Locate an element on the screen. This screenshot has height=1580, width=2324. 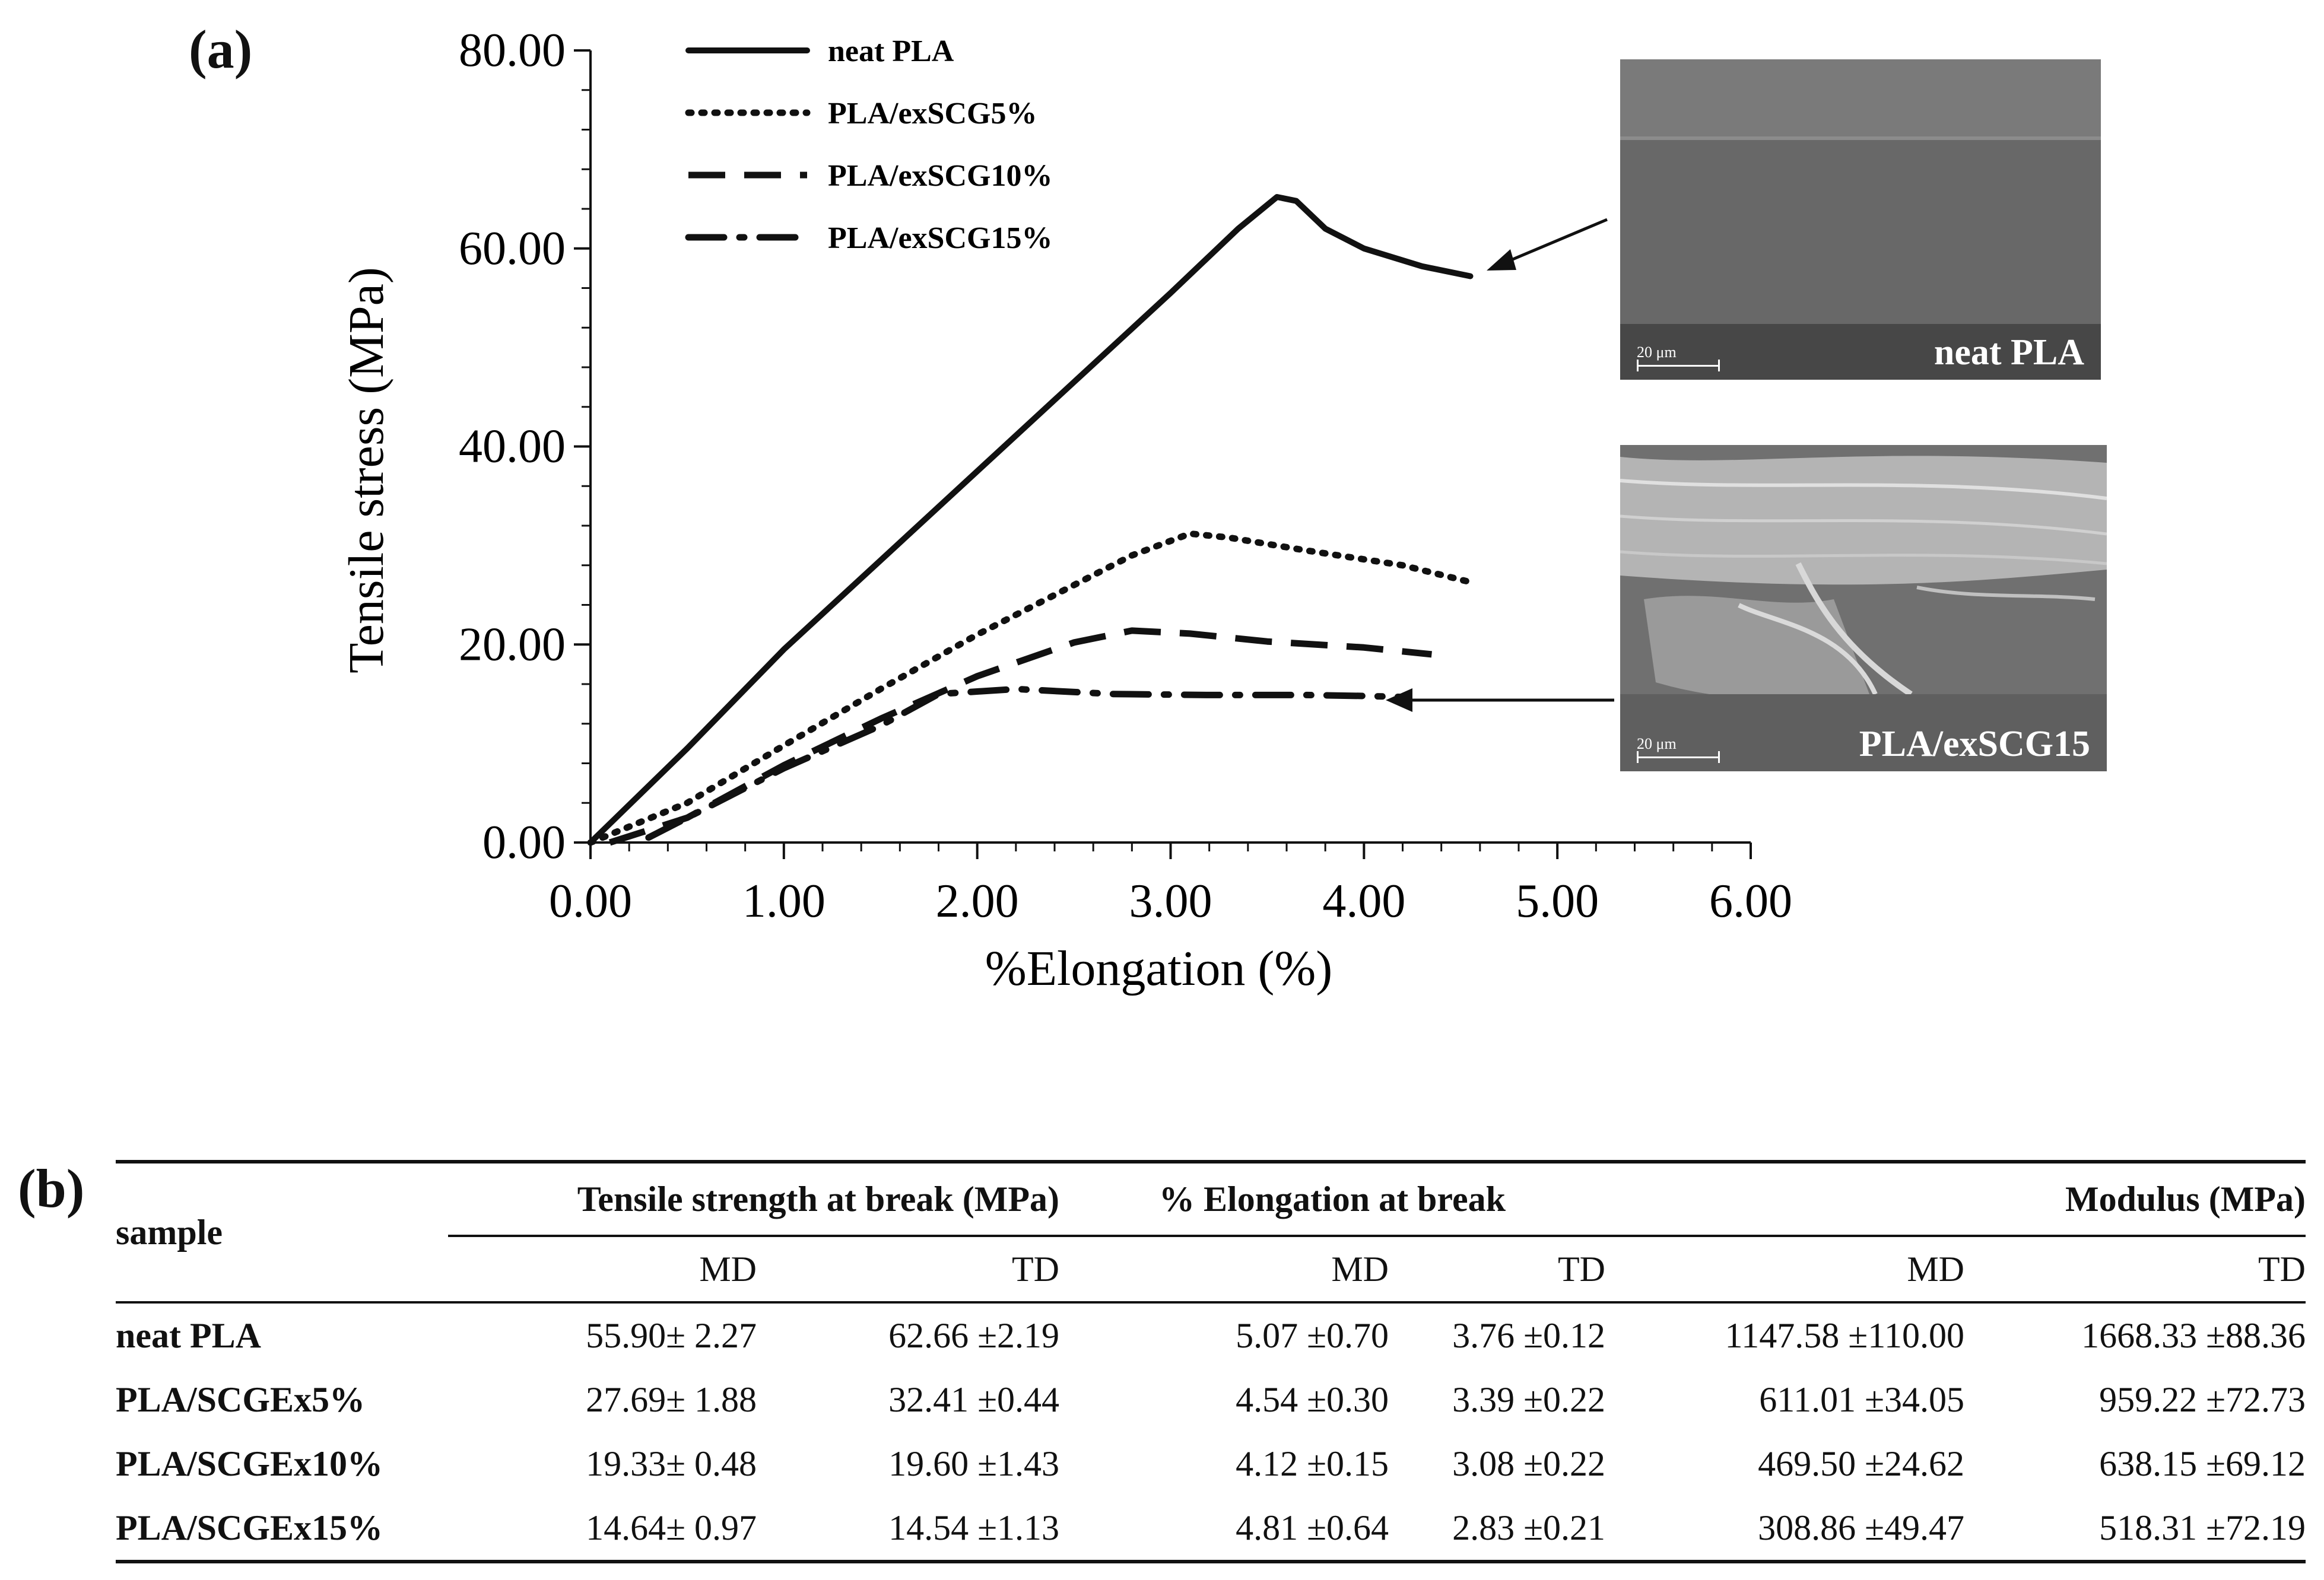
y-tick-label: 20.00 is located at coordinates (512, 644).